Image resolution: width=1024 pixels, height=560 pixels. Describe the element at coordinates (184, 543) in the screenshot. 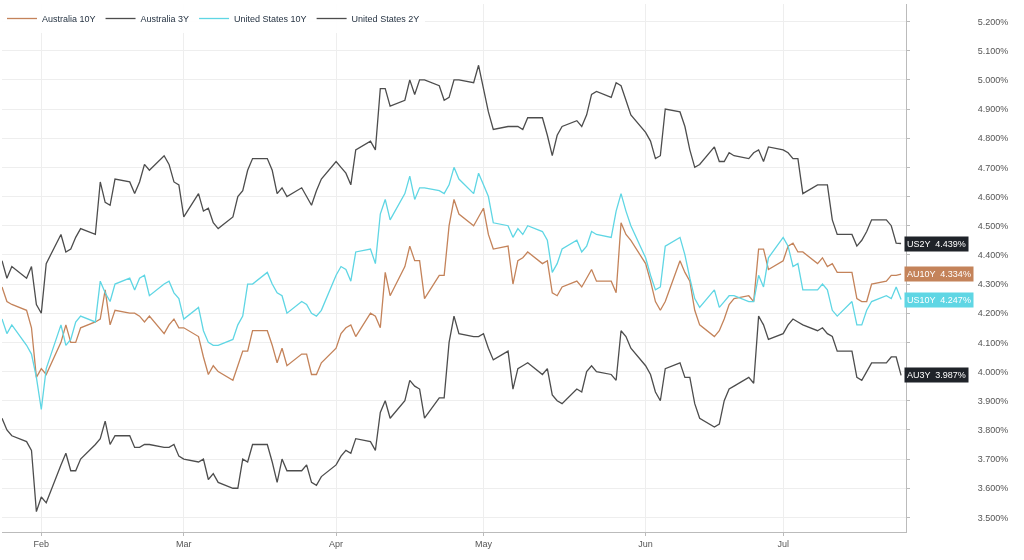

I see `x-tick-label: Mar` at that location.